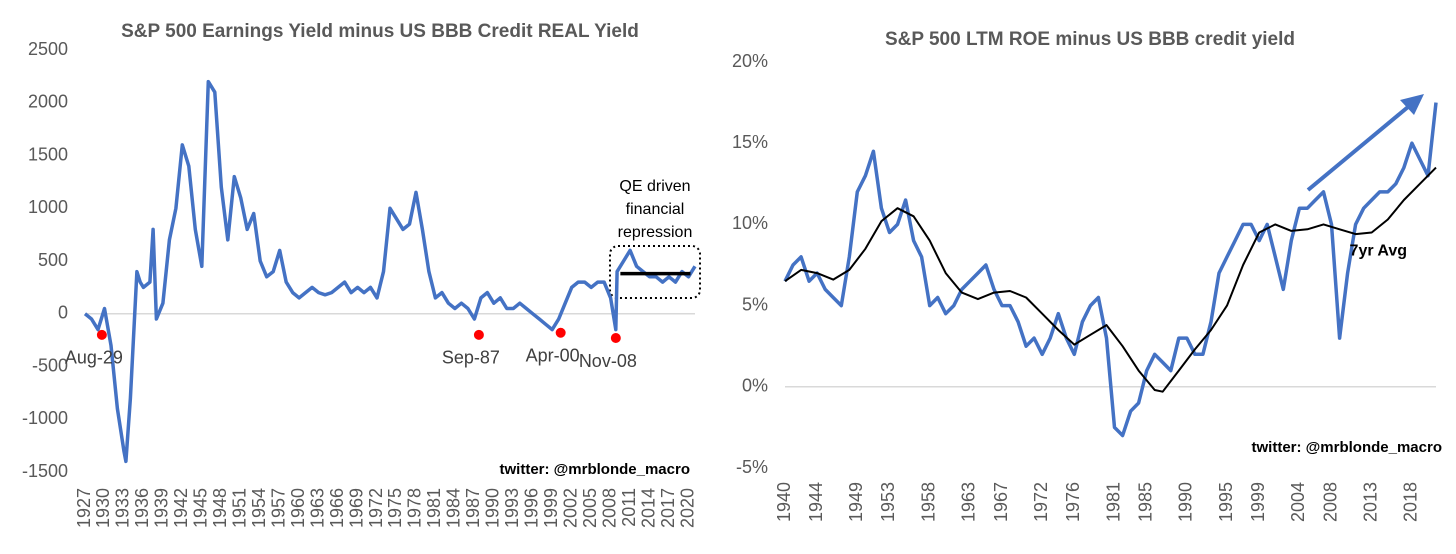 This screenshot has width=1456, height=554. I want to click on series-label: 7yr Avg, so click(1379, 250).